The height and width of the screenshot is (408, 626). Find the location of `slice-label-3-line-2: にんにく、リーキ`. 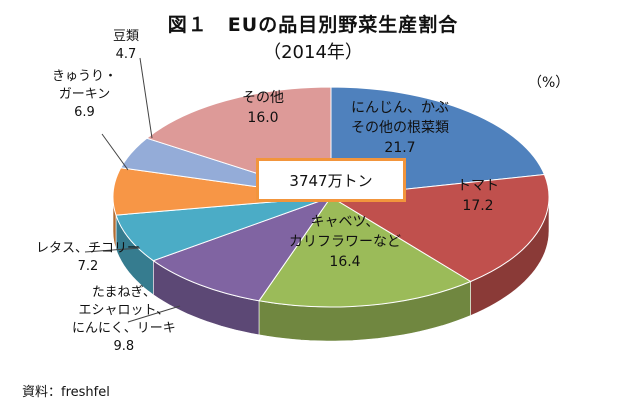

slice-label-3-line-2: にんにく、リーキ is located at coordinates (124, 328).